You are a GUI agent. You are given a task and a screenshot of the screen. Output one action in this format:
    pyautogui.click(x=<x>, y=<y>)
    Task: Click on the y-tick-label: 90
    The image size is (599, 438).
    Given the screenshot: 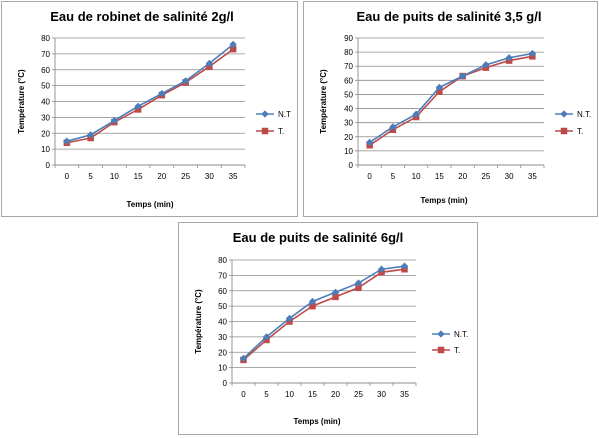 What is the action you would take?
    pyautogui.click(x=348, y=38)
    